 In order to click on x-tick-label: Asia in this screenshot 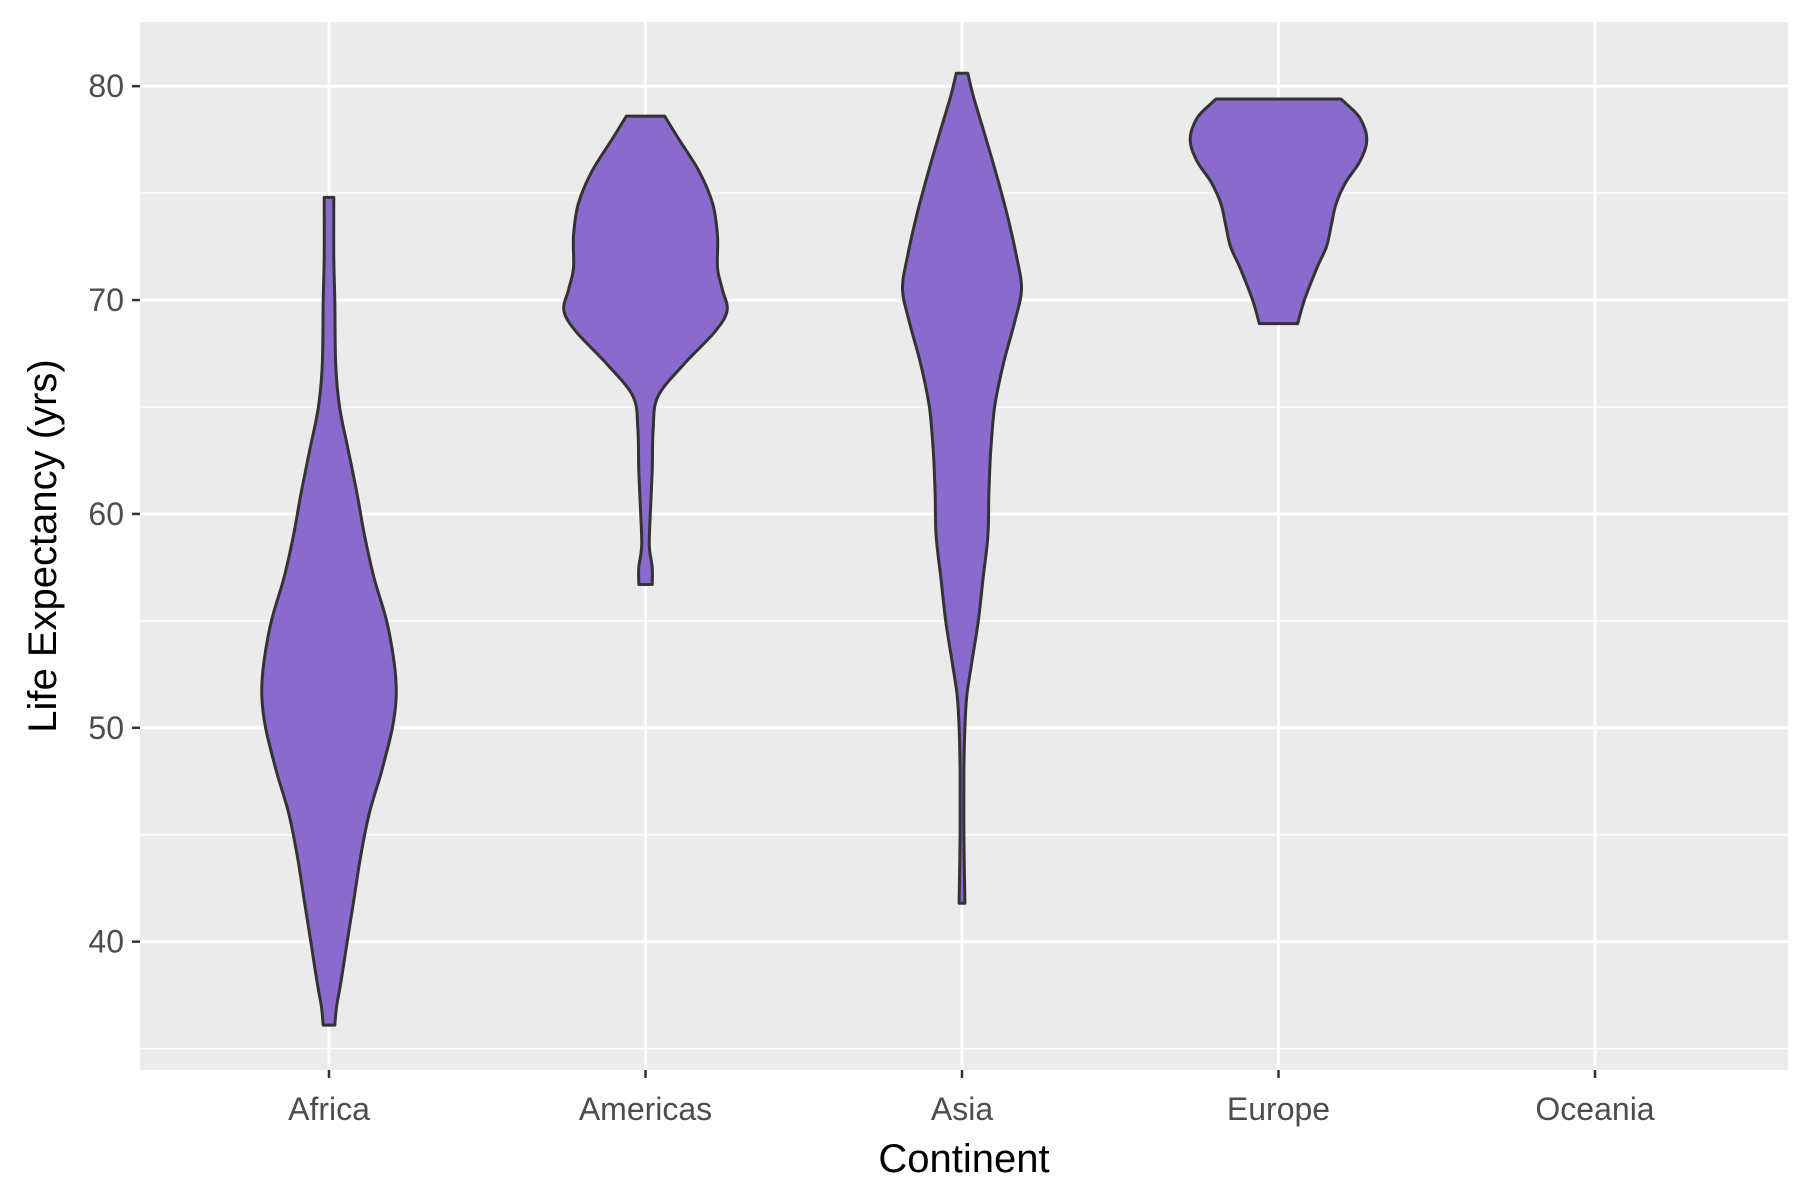, I will do `click(962, 1109)`.